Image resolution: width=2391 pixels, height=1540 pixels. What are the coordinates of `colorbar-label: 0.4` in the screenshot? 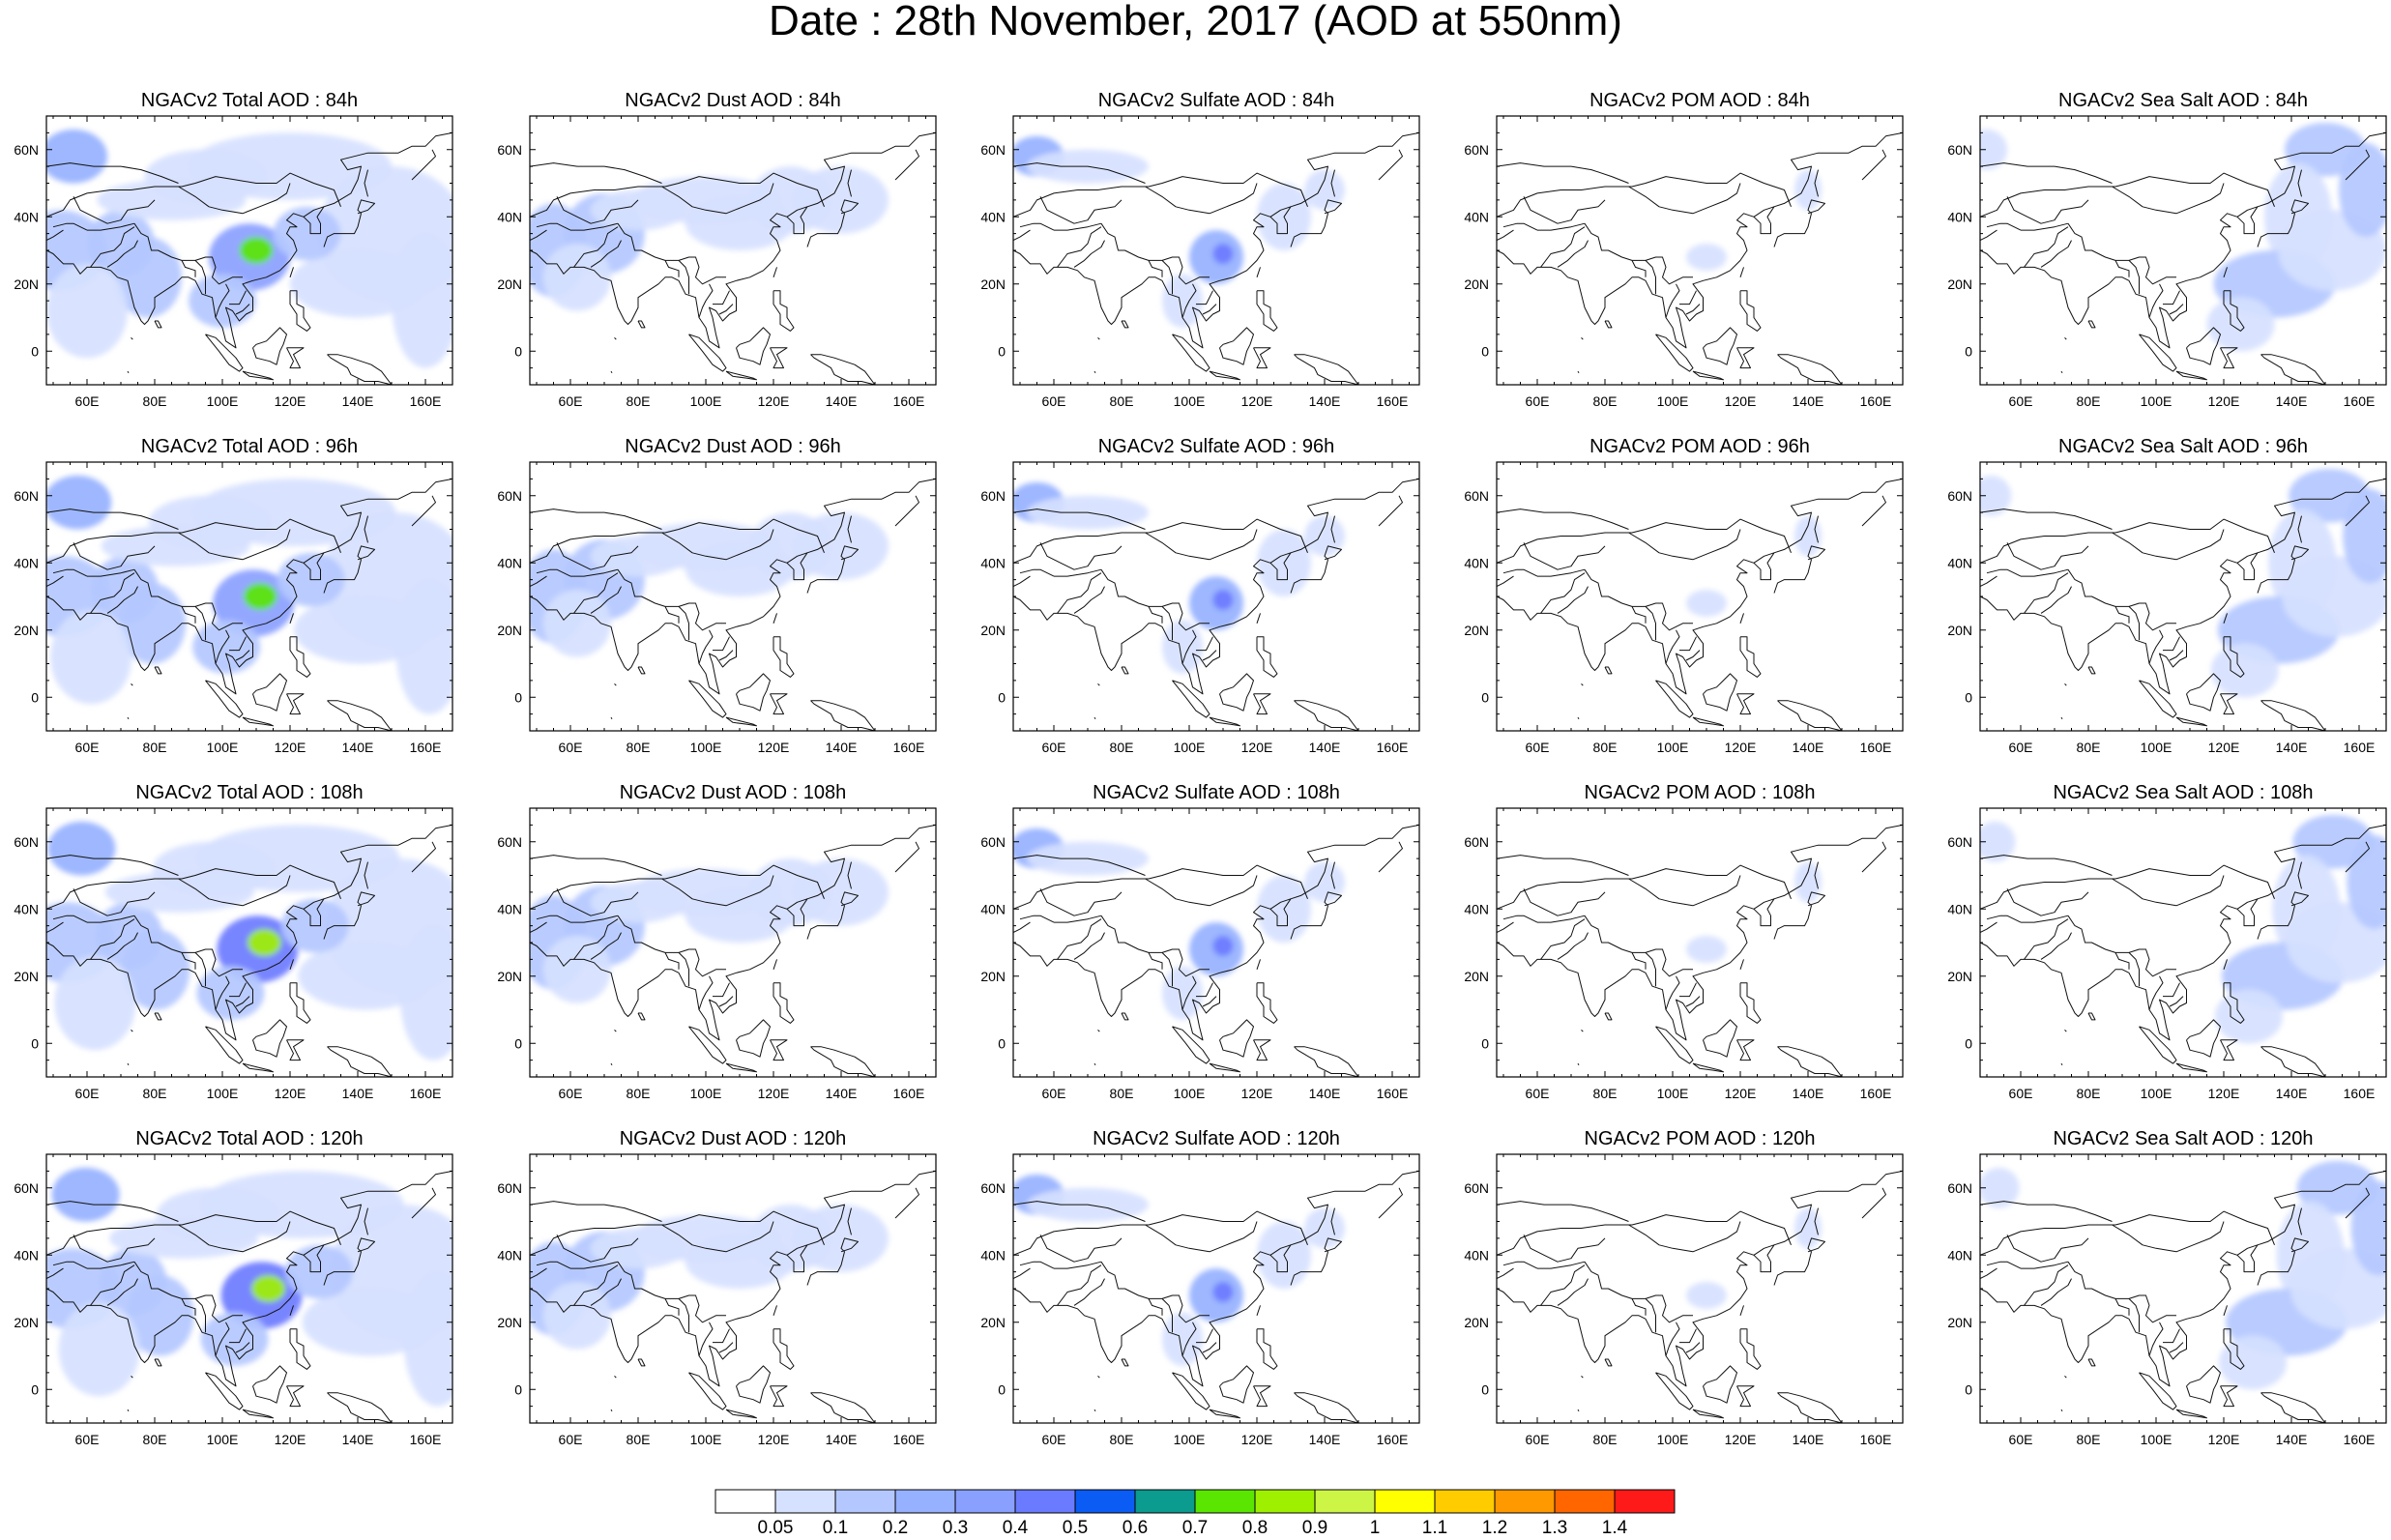 It's located at (1016, 1528).